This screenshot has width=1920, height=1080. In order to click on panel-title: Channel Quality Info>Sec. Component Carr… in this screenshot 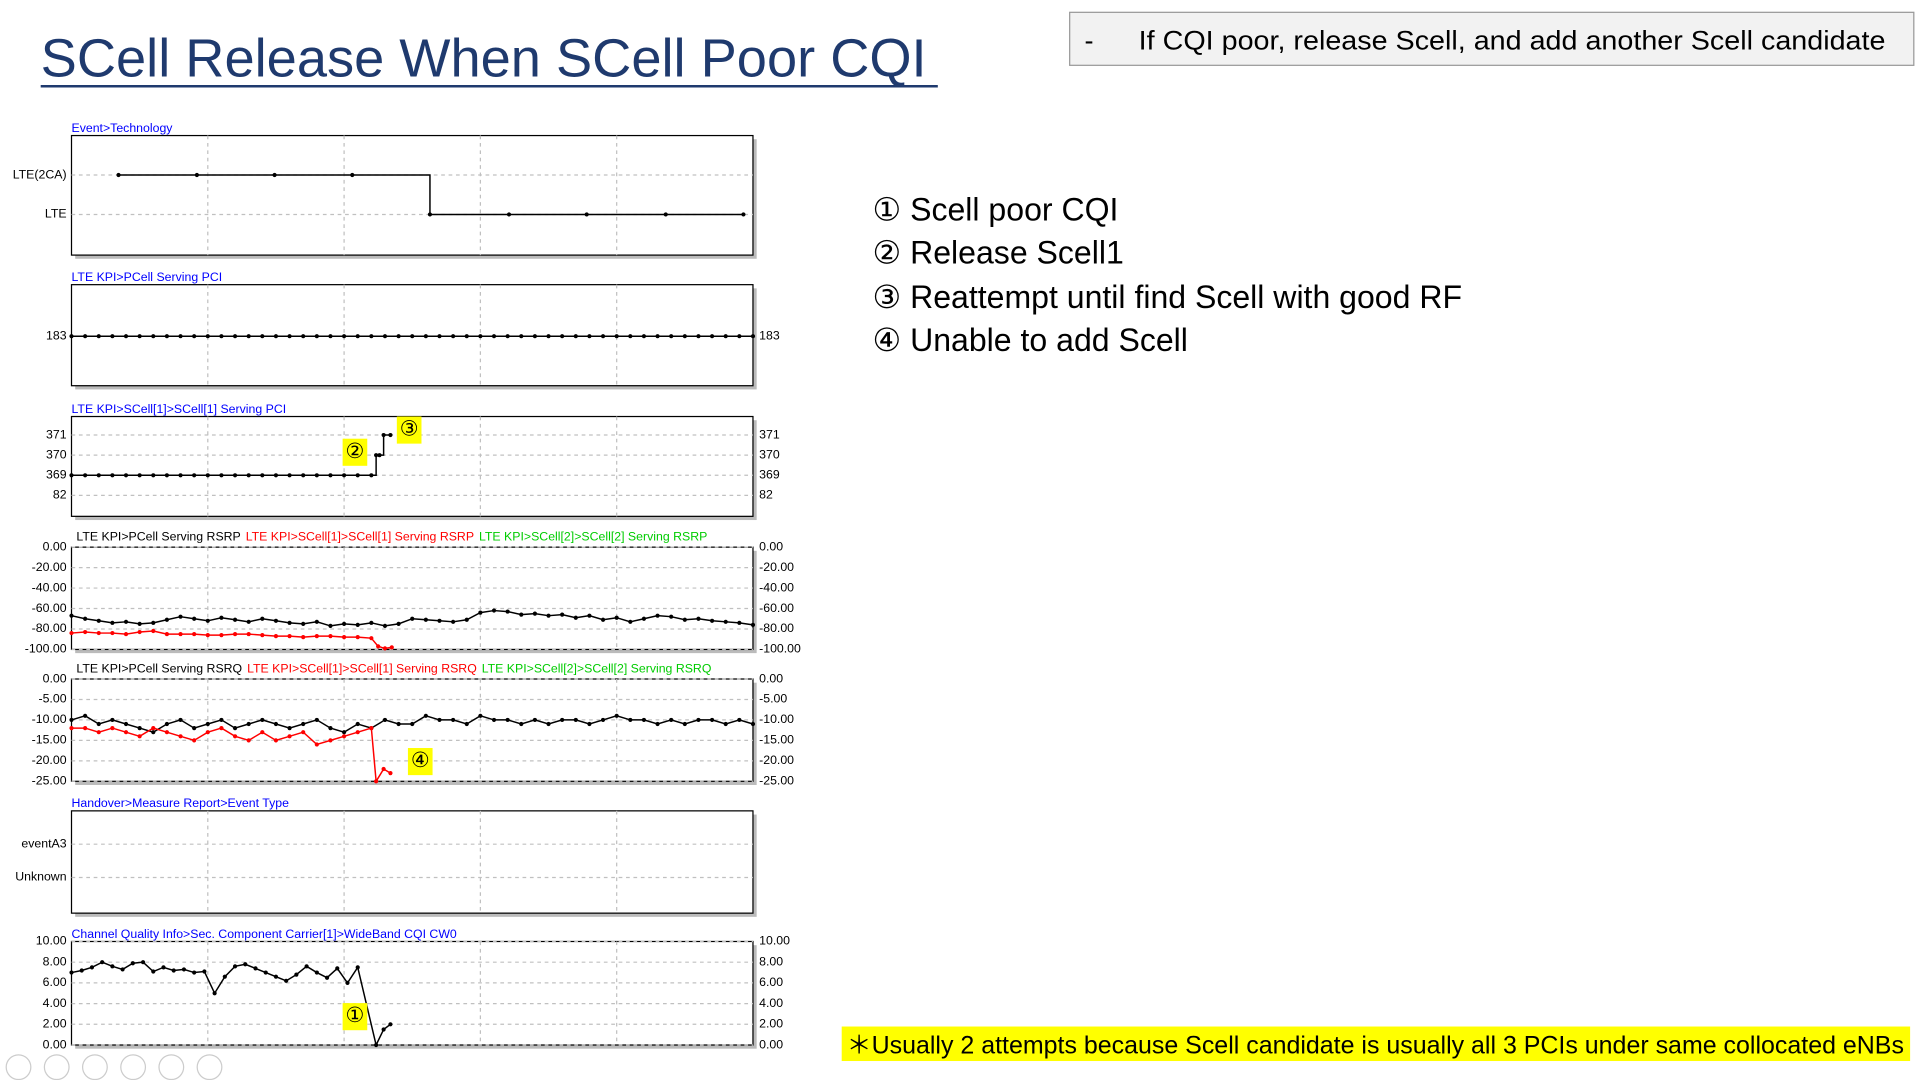, I will do `click(264, 934)`.